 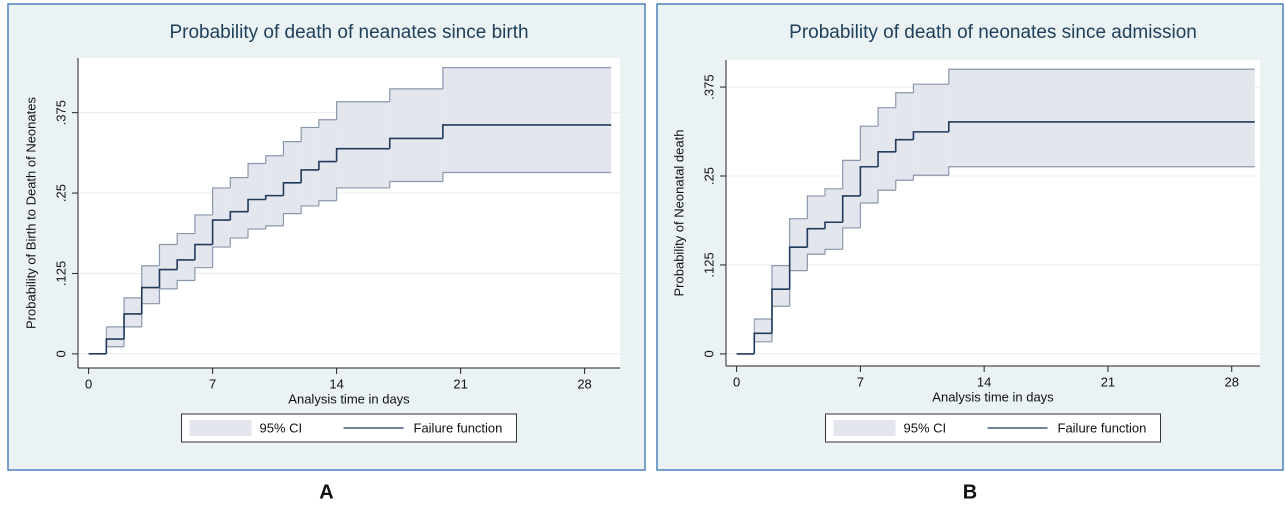 I want to click on y-tick-label: .125, so click(x=60, y=273).